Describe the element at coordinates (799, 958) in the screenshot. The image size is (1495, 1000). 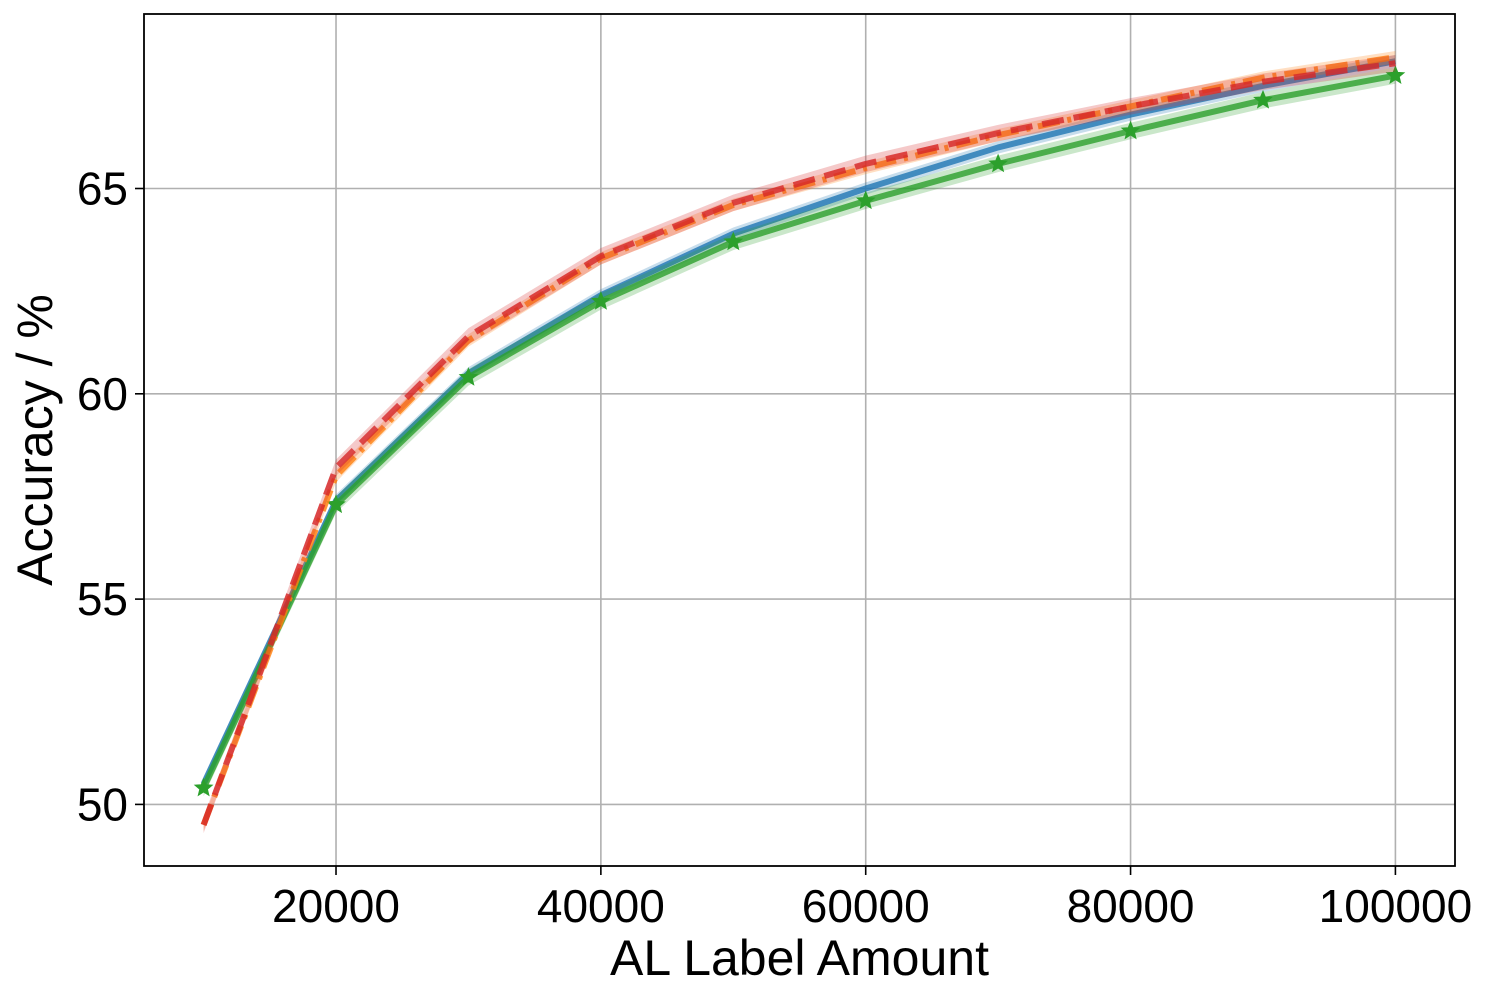
I see `x-axis-title: AL Label Amount` at that location.